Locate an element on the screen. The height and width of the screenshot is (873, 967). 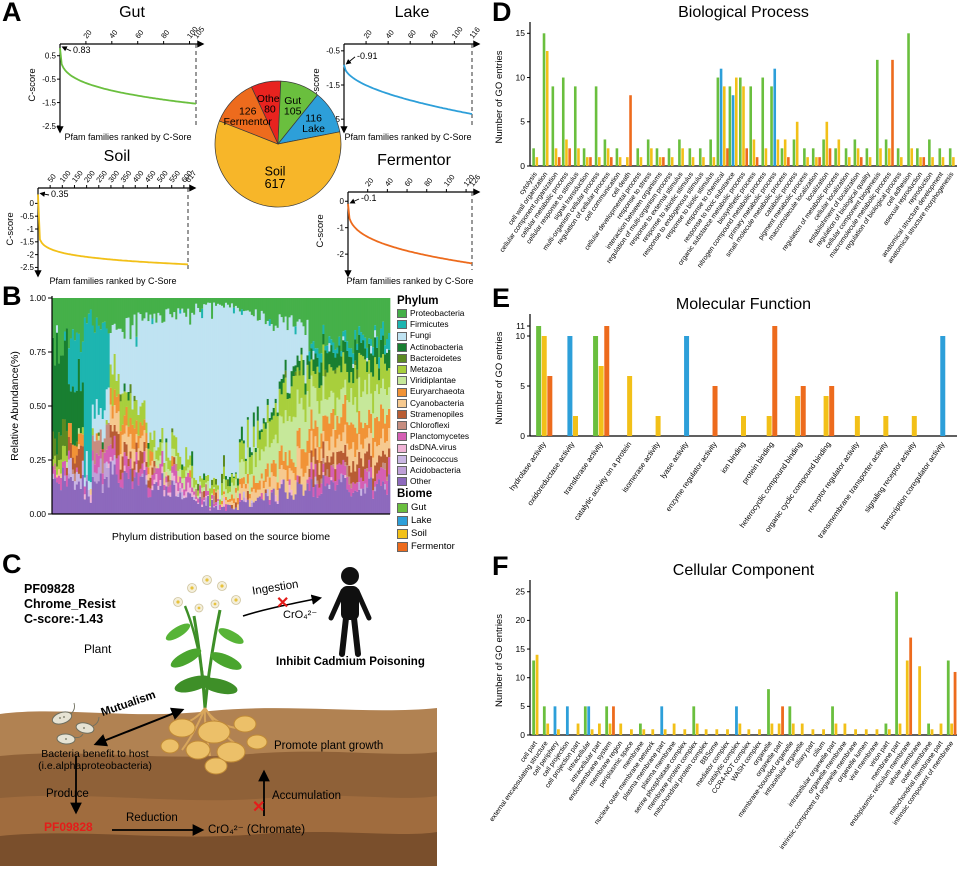
legend-item: Actinobacteria is located at coordinates (444, 347).